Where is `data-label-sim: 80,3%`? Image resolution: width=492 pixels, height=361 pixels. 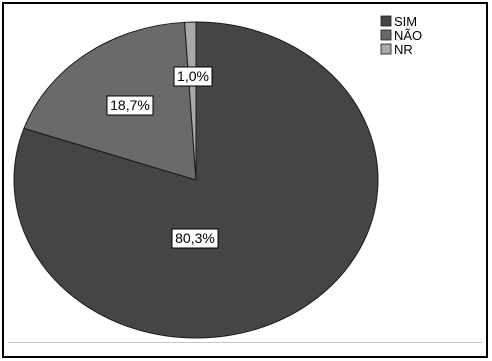
data-label-sim: 80,3% is located at coordinates (195, 238).